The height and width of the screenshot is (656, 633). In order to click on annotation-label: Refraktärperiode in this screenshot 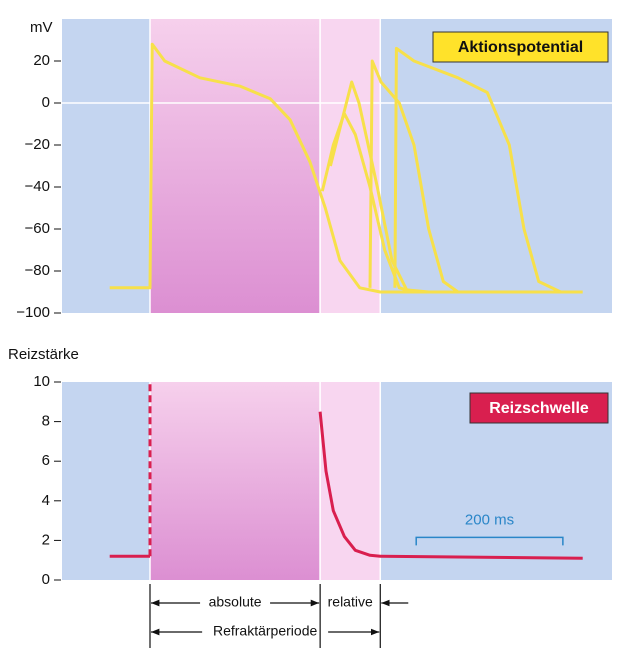, I will do `click(265, 631)`.